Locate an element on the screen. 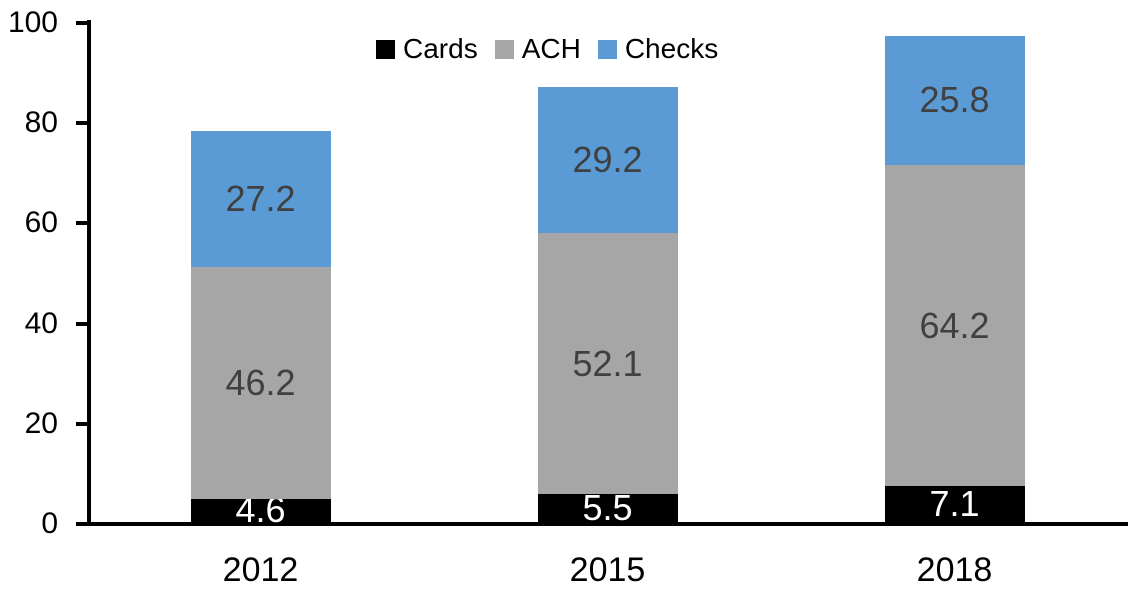  x-tick-label-2015: 2015 is located at coordinates (607, 570).